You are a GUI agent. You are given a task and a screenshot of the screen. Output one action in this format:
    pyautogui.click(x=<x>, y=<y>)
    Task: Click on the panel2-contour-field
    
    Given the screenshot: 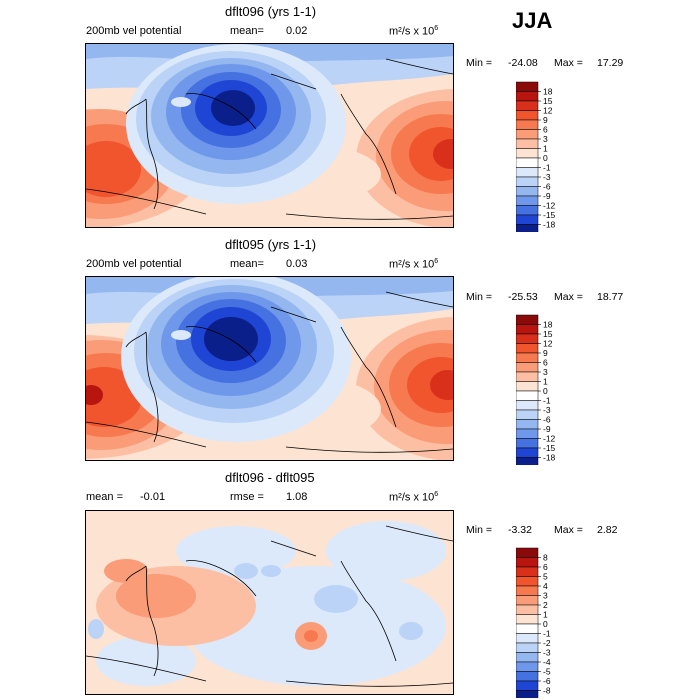 What is the action you would take?
    pyautogui.click(x=269, y=368)
    